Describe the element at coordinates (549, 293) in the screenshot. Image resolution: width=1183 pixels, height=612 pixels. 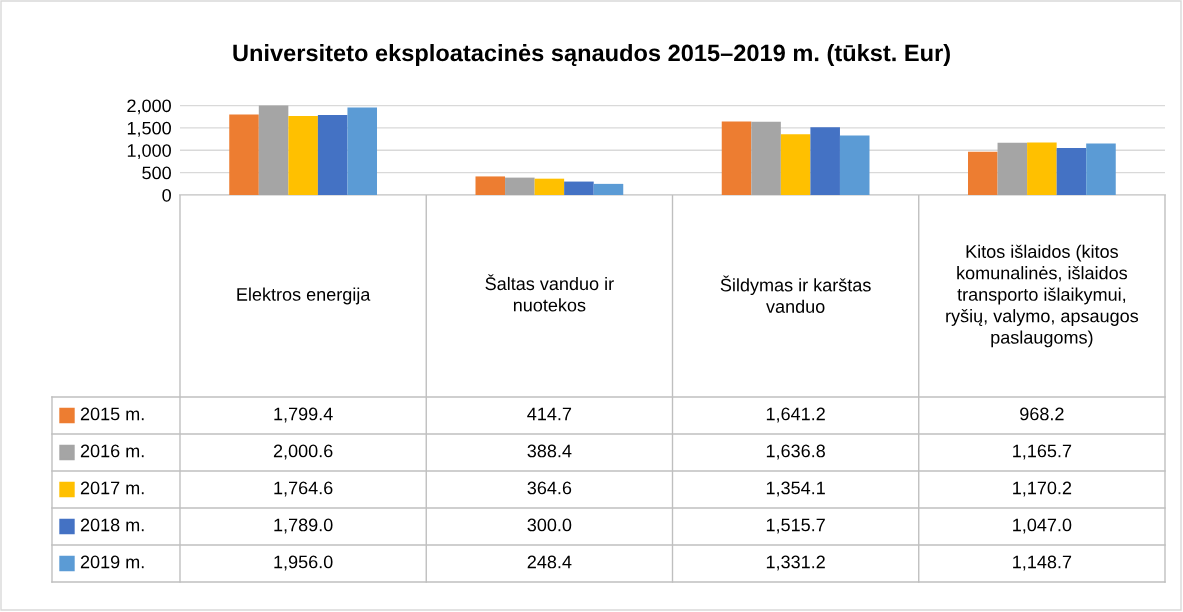
I see `x-tick-label: Šaltas vanduo ir nuotekos` at that location.